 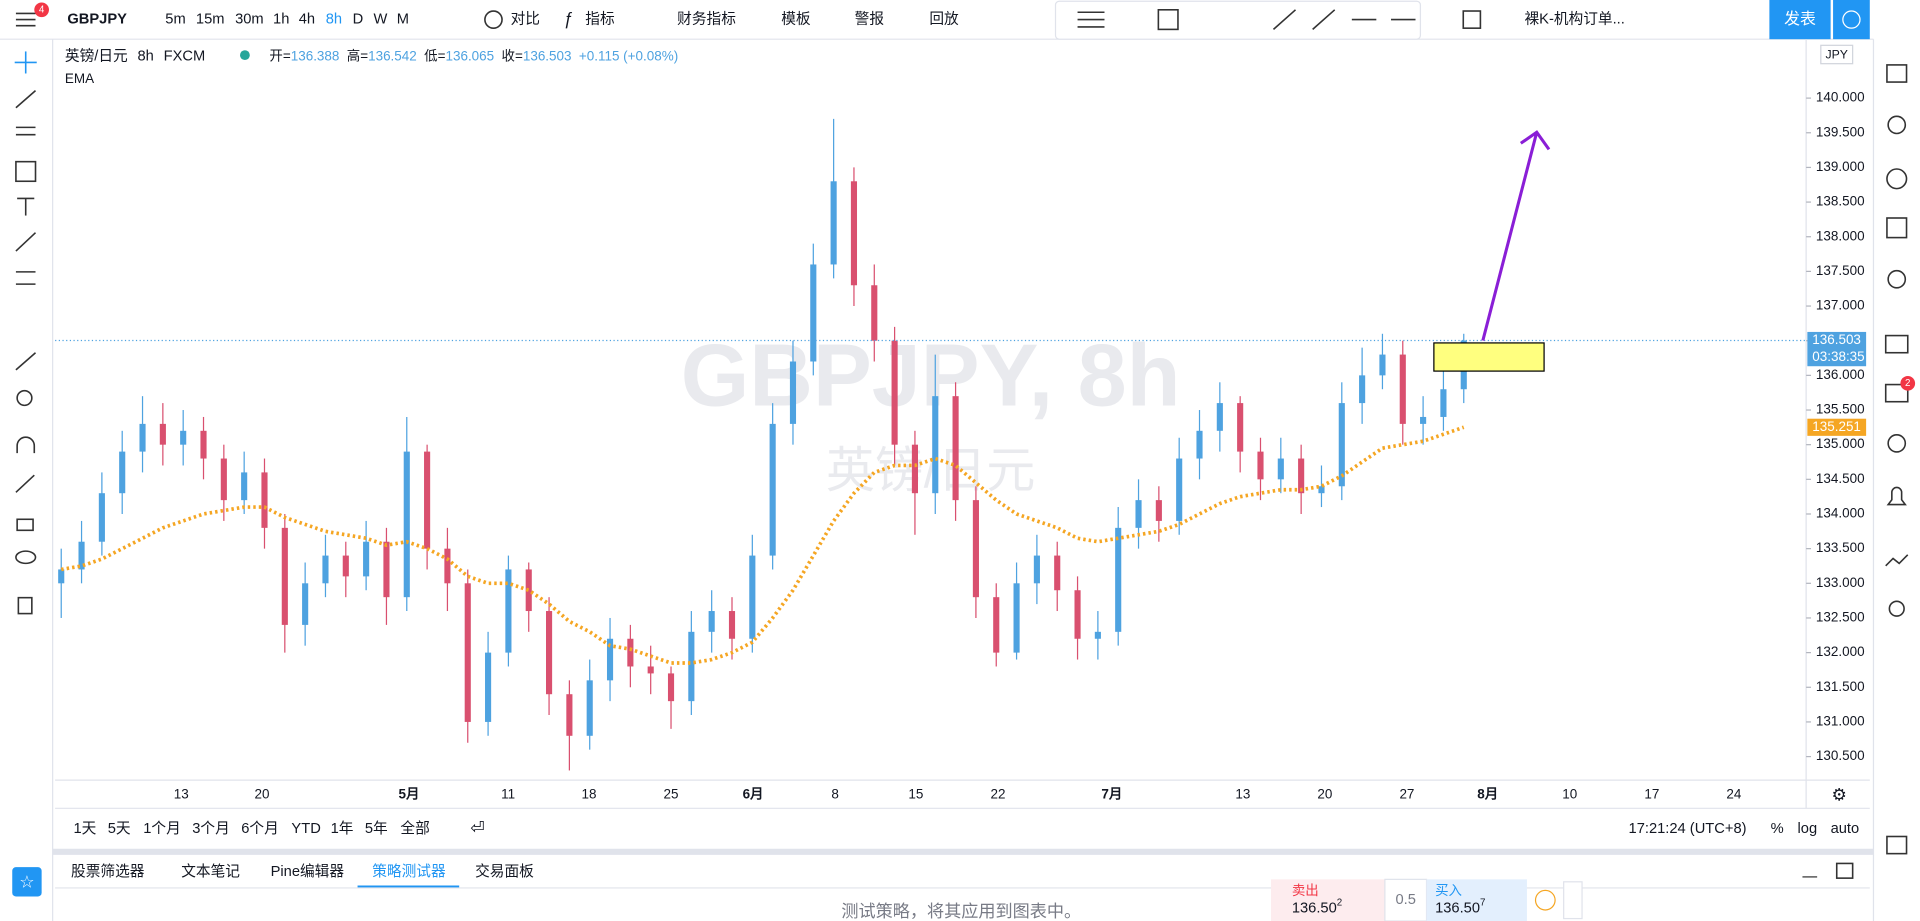 What do you see at coordinates (25, 333) in the screenshot?
I see `left-tools` at bounding box center [25, 333].